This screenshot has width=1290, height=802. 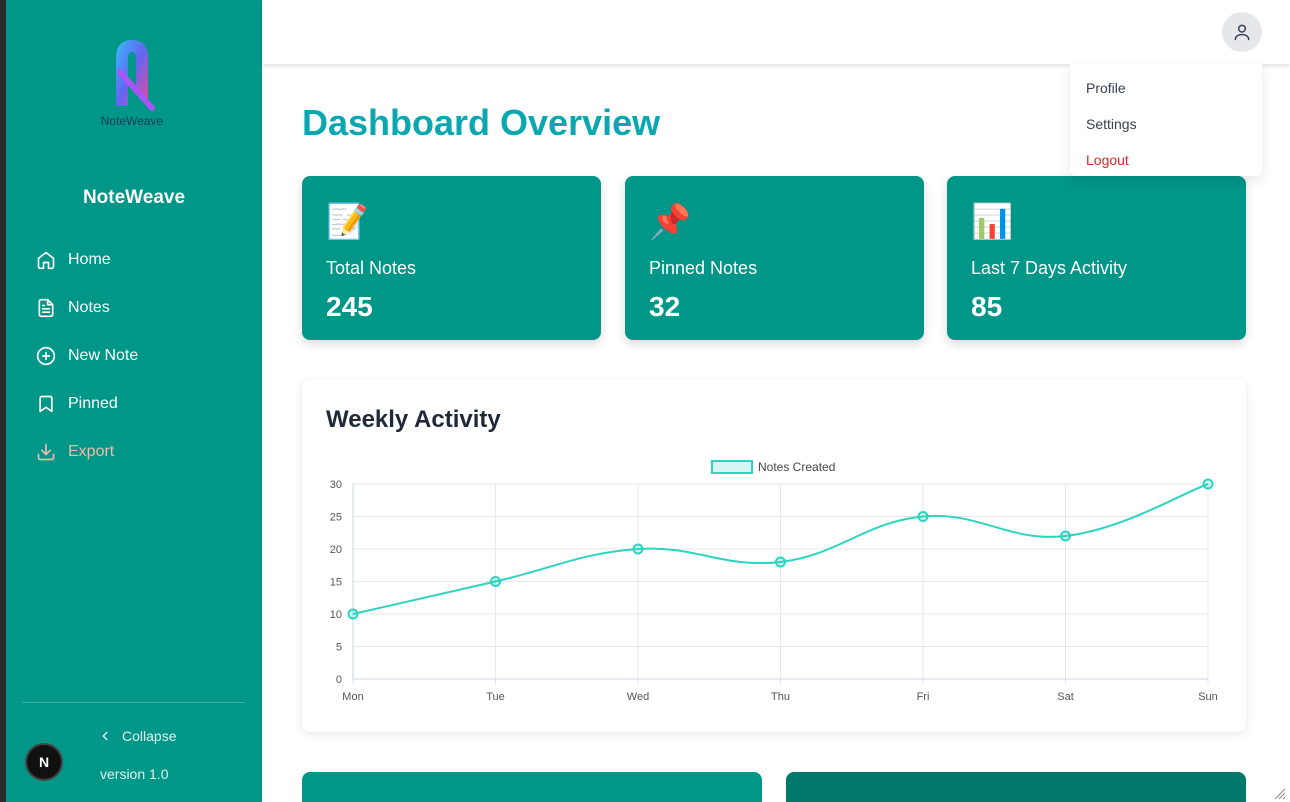 I want to click on legend-label: Notes Created, so click(x=796, y=467).